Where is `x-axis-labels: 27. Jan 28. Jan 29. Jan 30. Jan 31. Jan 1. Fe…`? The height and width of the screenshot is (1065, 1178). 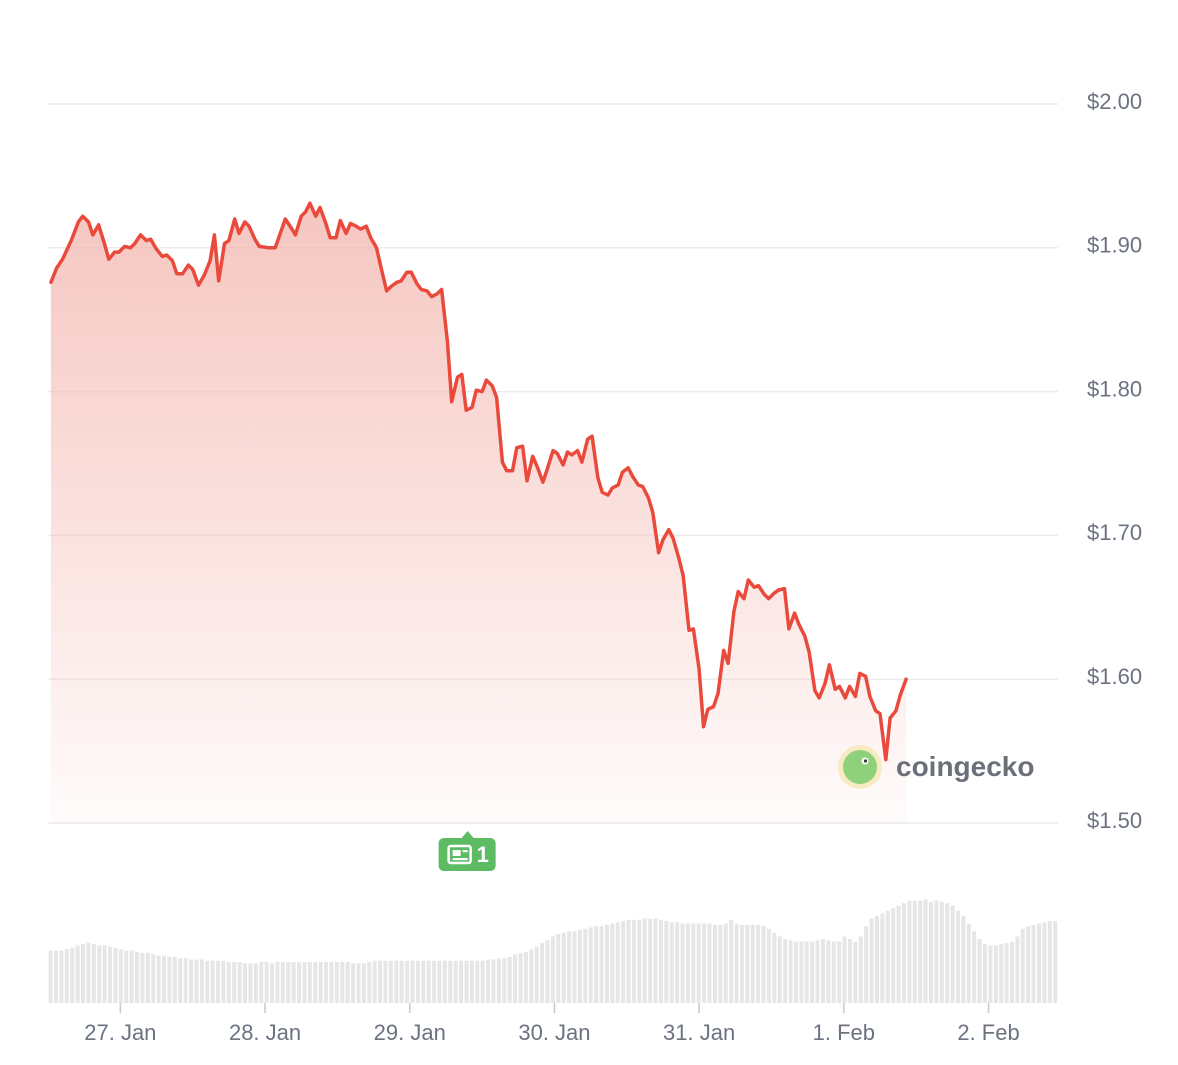 x-axis-labels: 27. Jan 28. Jan 29. Jan 30. Jan 31. Jan 1. Fe… is located at coordinates (551, 1032).